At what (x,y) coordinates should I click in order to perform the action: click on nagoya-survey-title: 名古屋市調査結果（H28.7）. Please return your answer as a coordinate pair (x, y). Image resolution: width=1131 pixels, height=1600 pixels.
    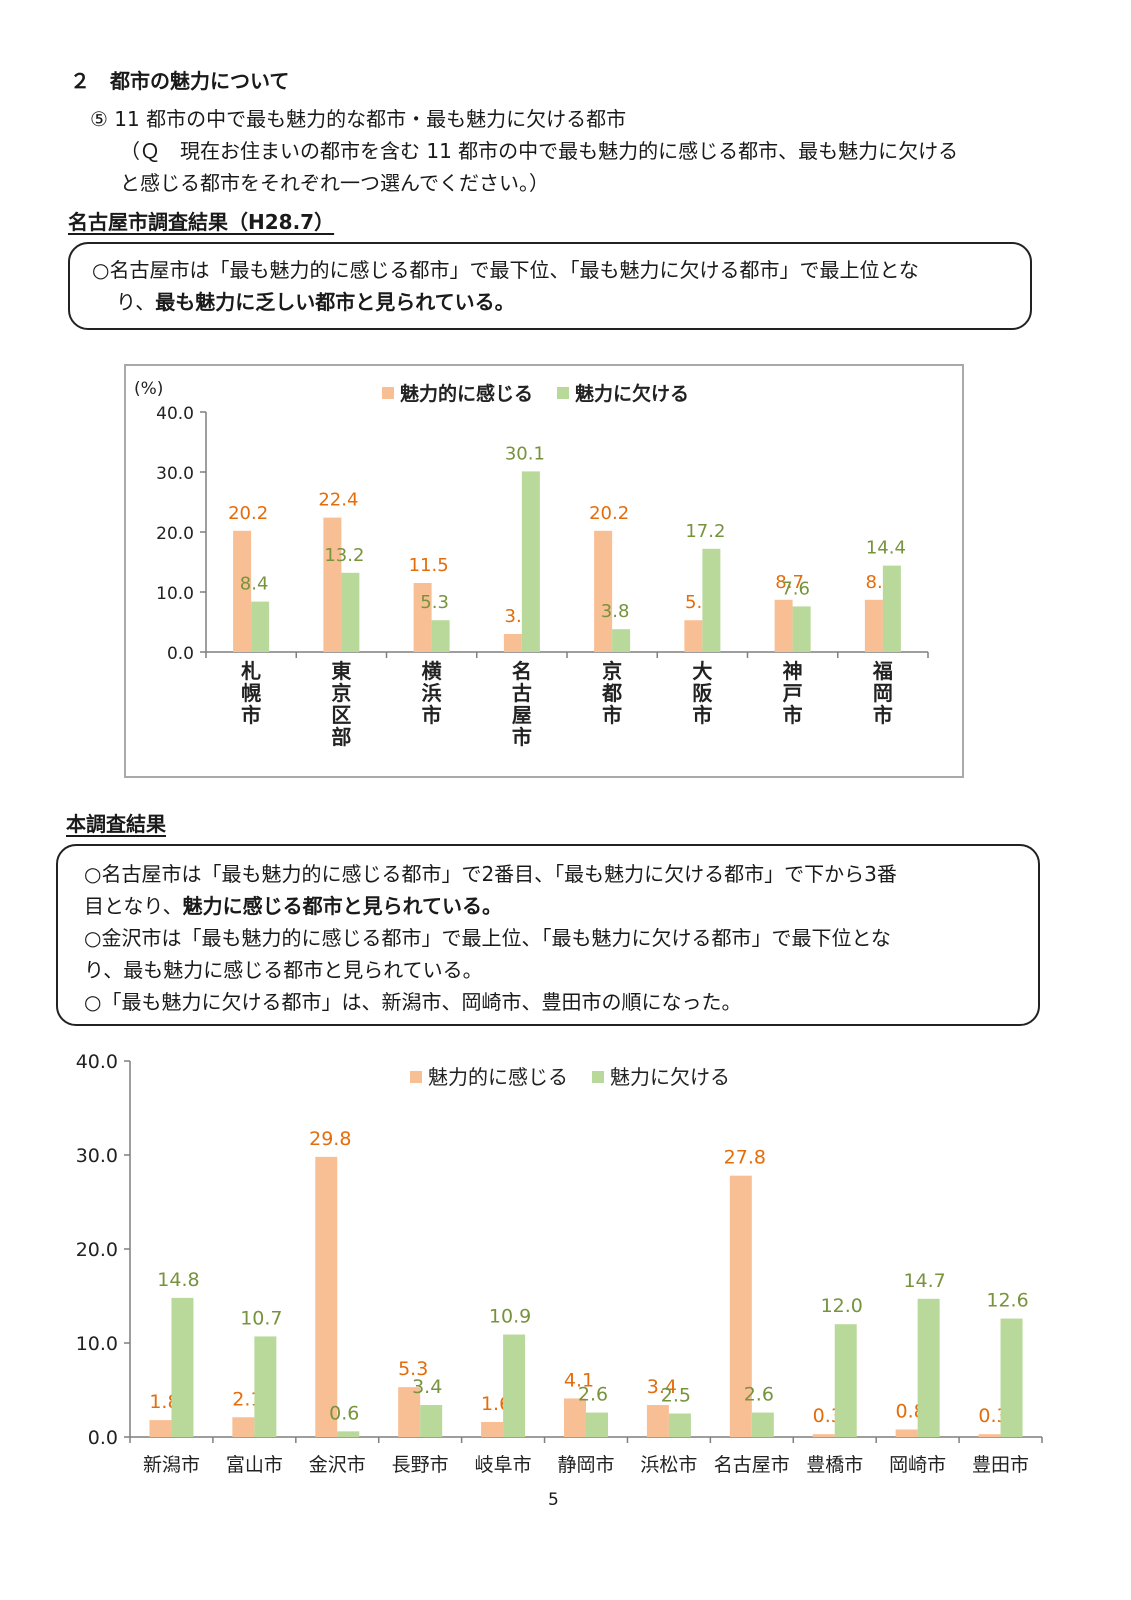
    Looking at the image, I should click on (201, 222).